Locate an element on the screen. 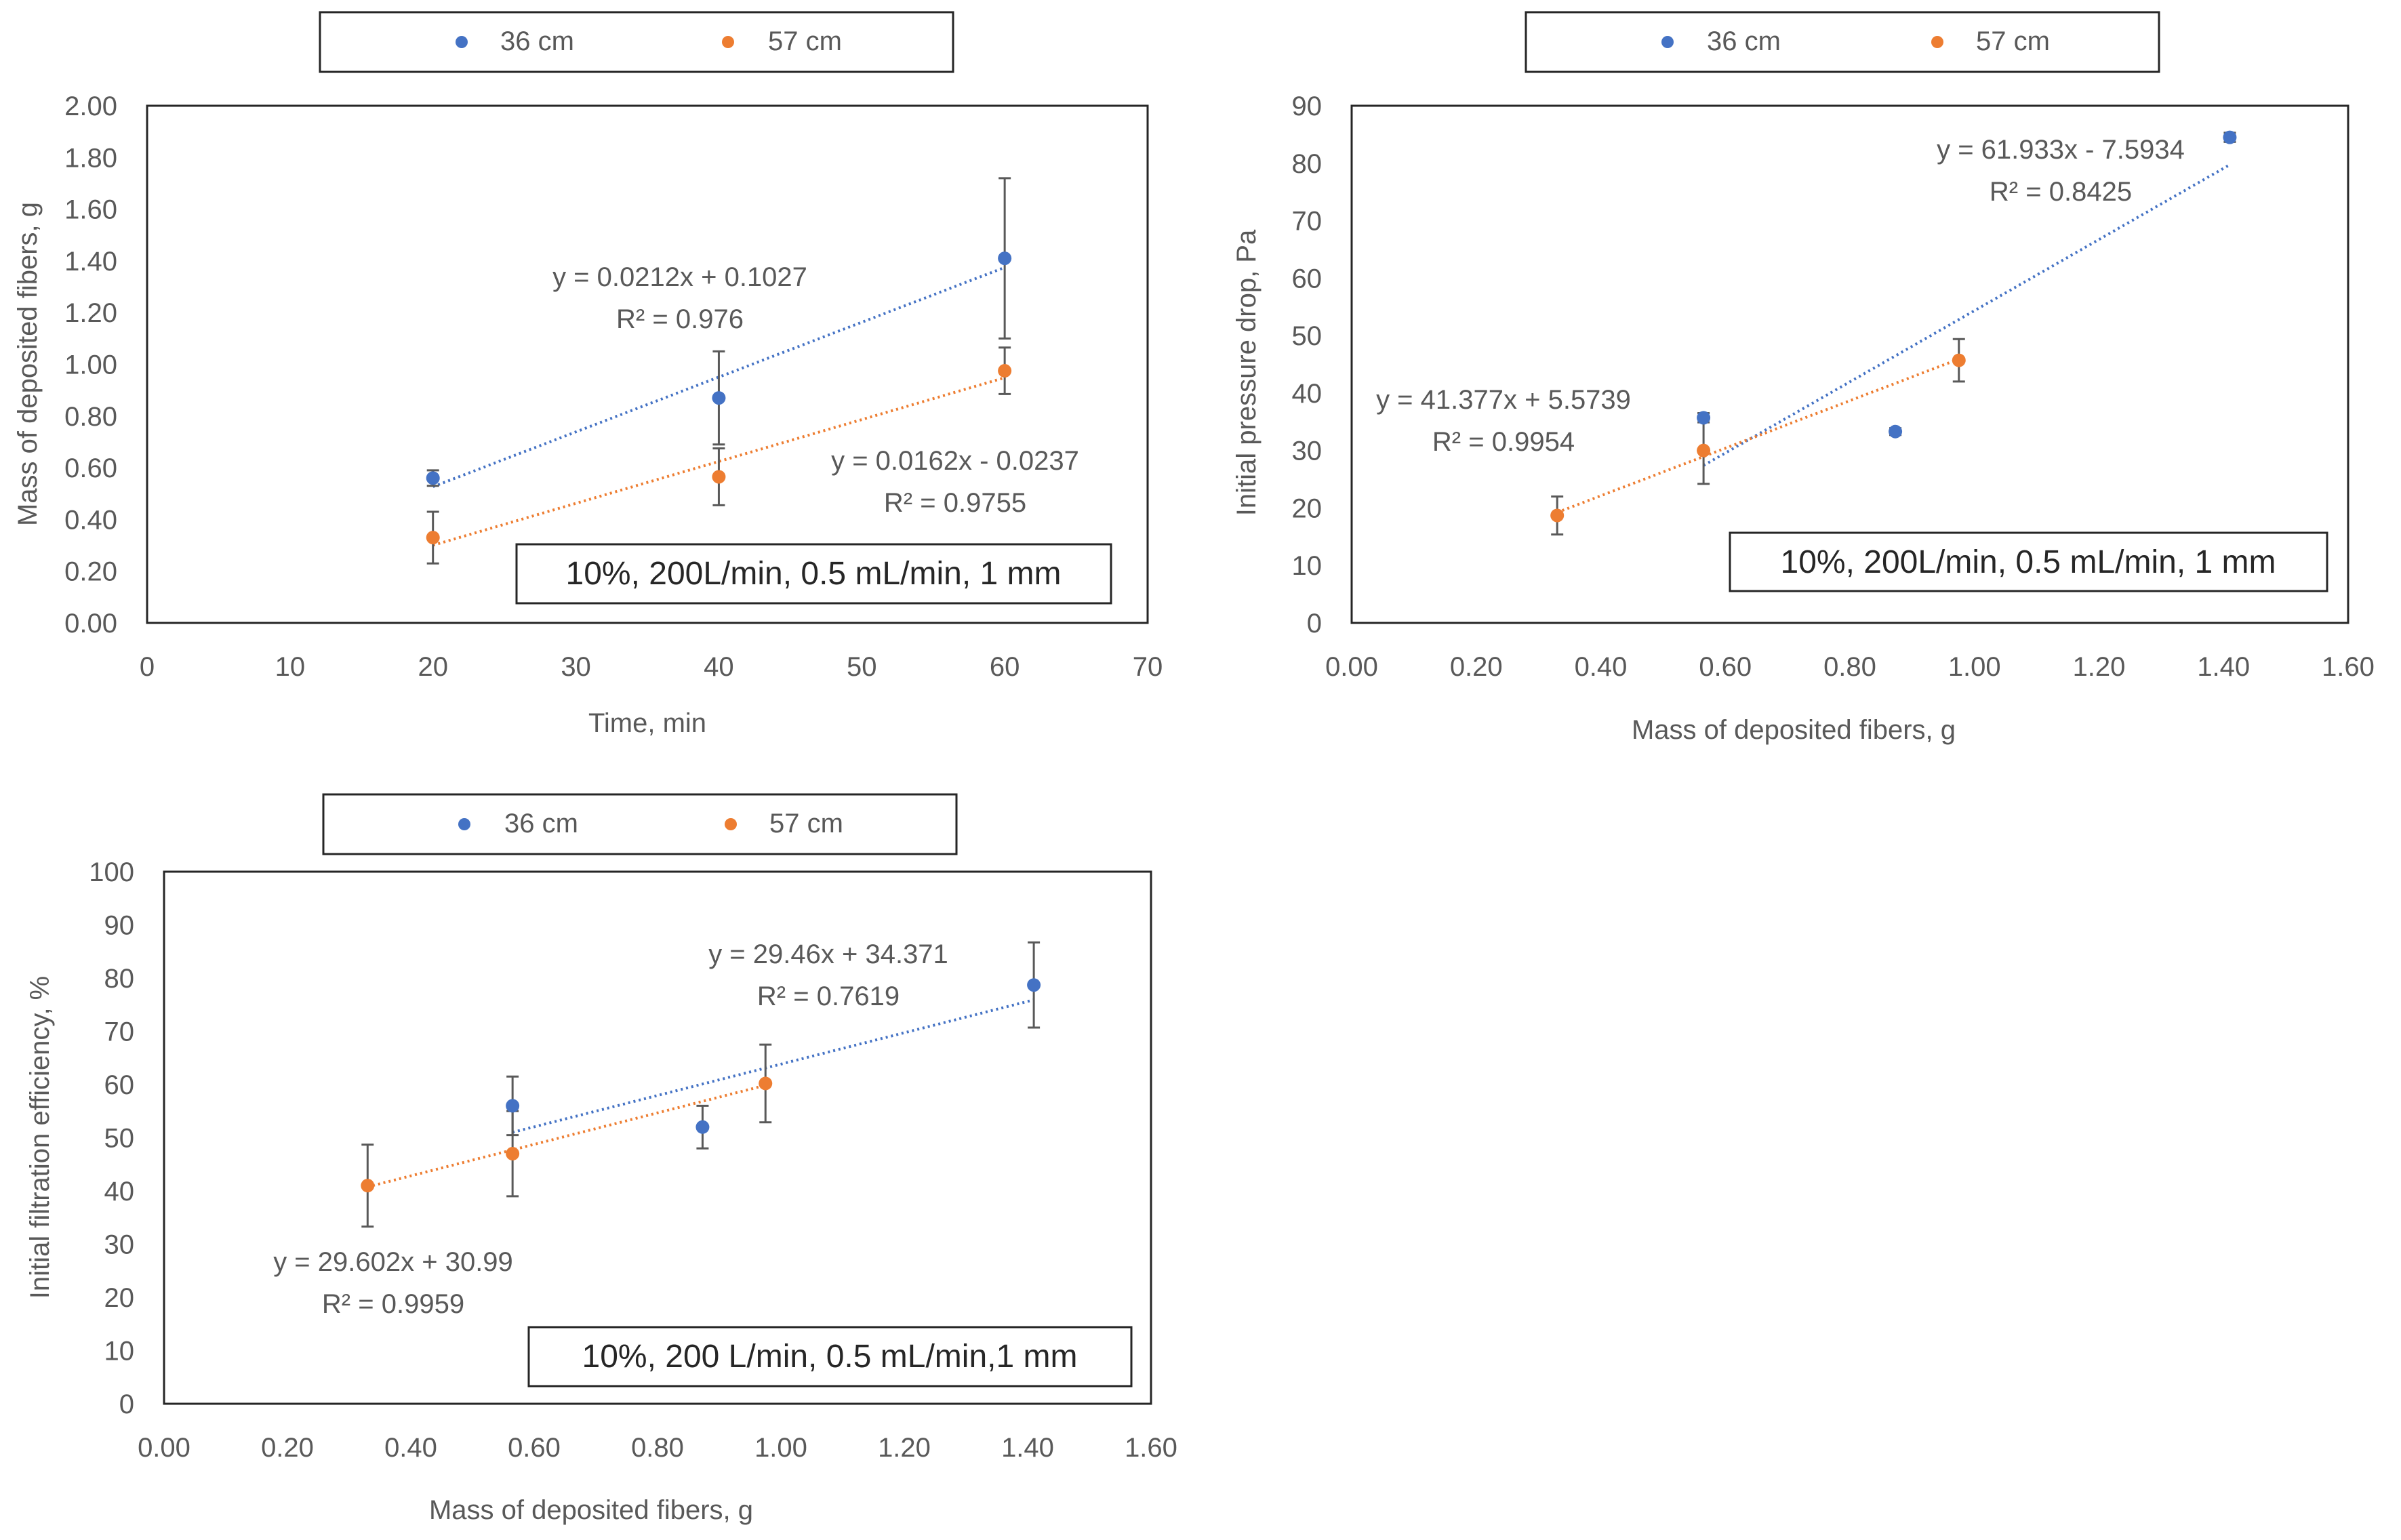 The height and width of the screenshot is (1540, 2401). x-tick-label: 0.60 is located at coordinates (534, 1448).